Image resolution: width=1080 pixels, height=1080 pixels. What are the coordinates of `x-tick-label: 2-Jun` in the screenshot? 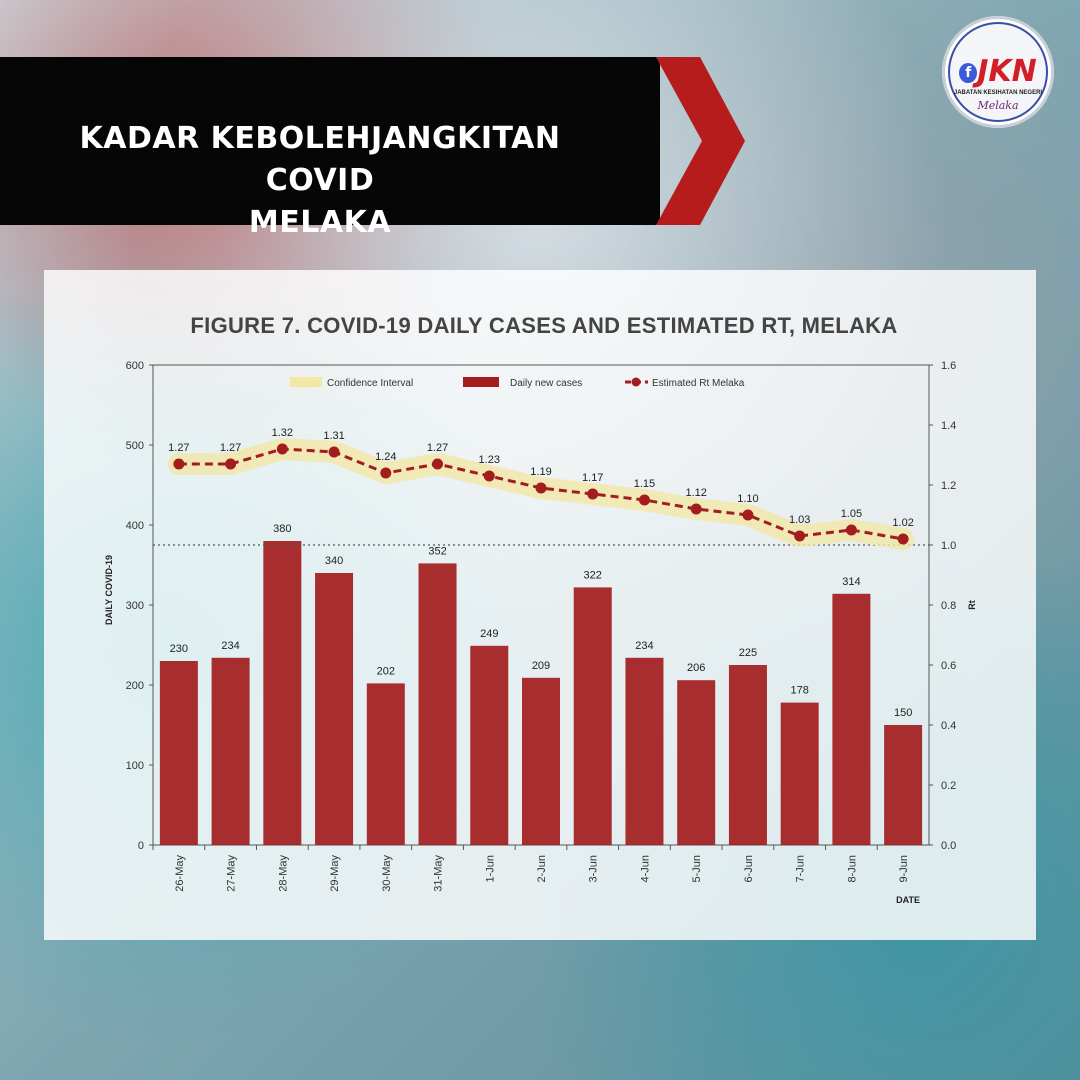 It's located at (542, 869).